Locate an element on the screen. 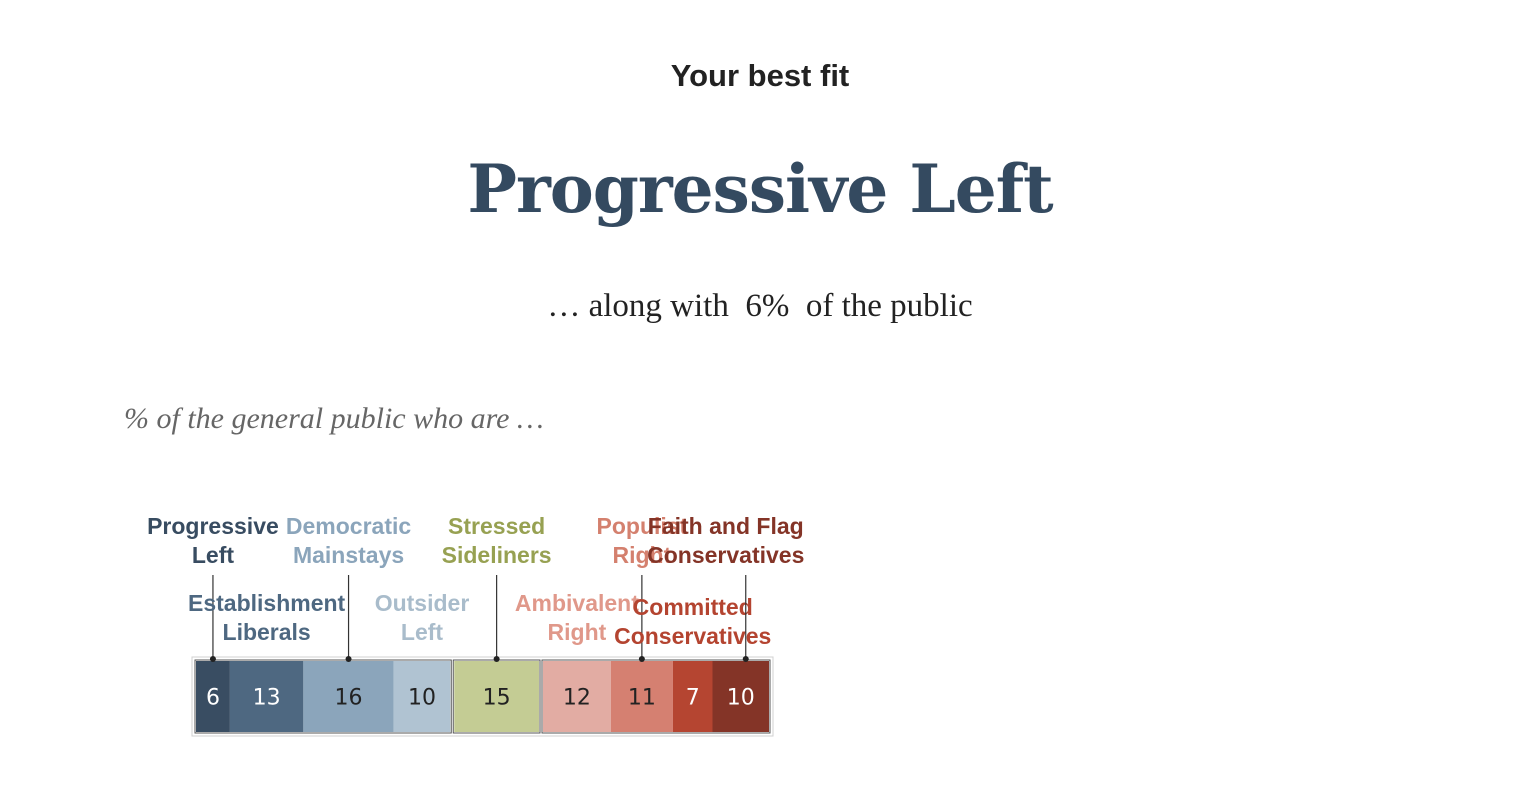 The width and height of the screenshot is (1514, 804). bar-value-label: 15 is located at coordinates (497, 698).